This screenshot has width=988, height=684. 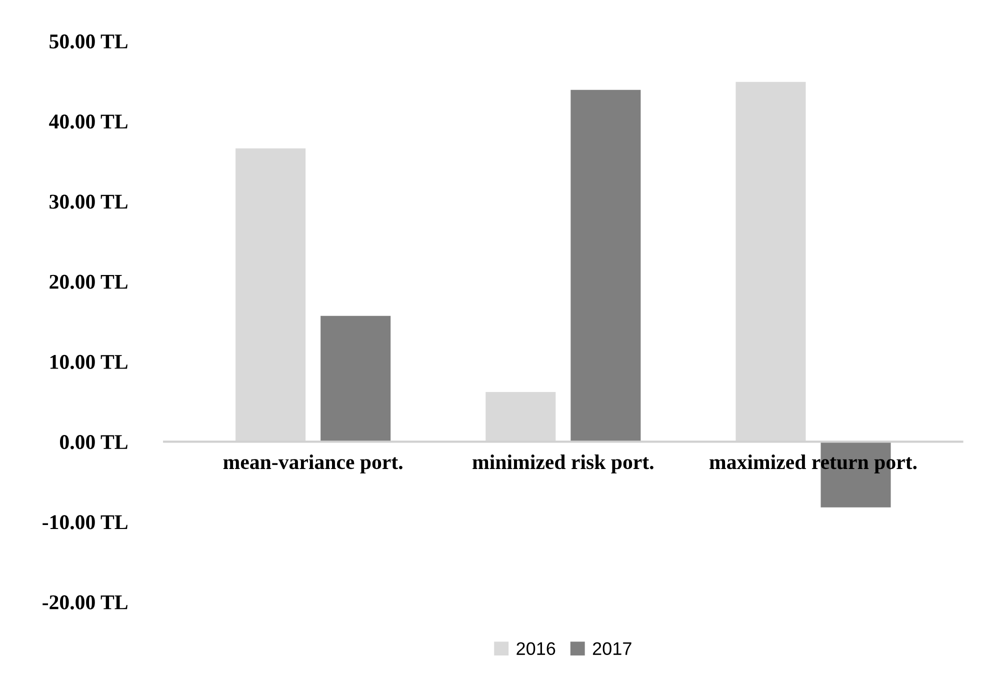 What do you see at coordinates (89, 362) in the screenshot?
I see `y-tick-label: 10.00 TL` at bounding box center [89, 362].